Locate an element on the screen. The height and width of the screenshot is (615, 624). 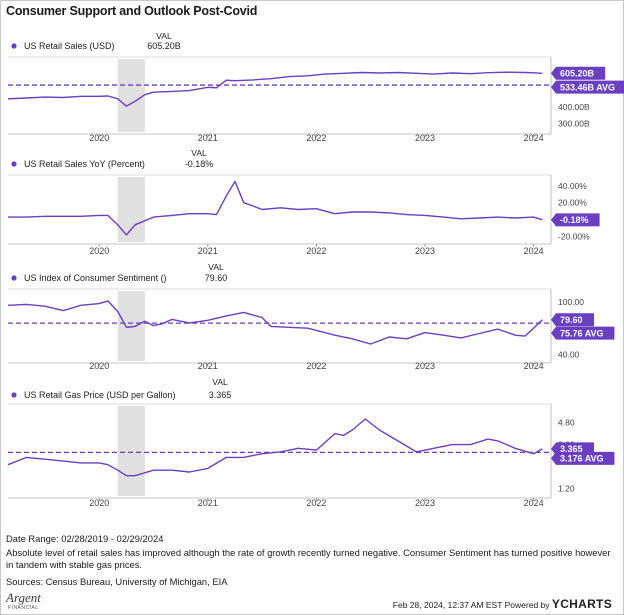
y-tick-label: 300.00B is located at coordinates (574, 123).